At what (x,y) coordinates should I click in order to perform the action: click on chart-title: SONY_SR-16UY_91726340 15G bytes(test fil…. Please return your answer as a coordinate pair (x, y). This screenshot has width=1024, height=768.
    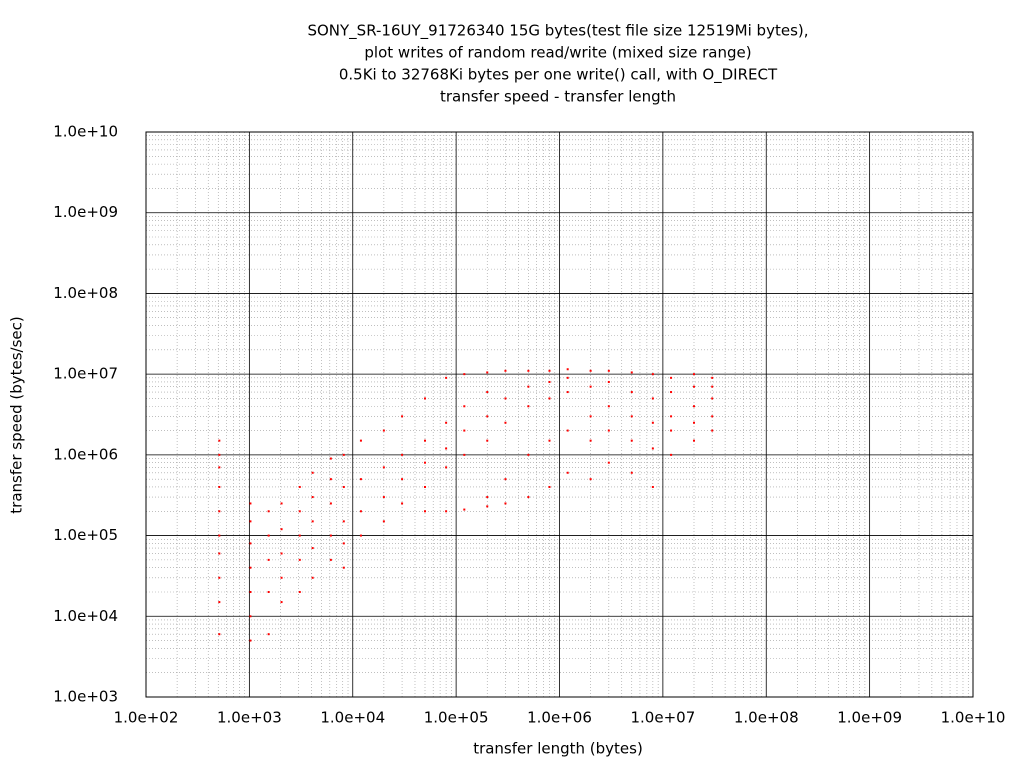
    Looking at the image, I should click on (557, 31).